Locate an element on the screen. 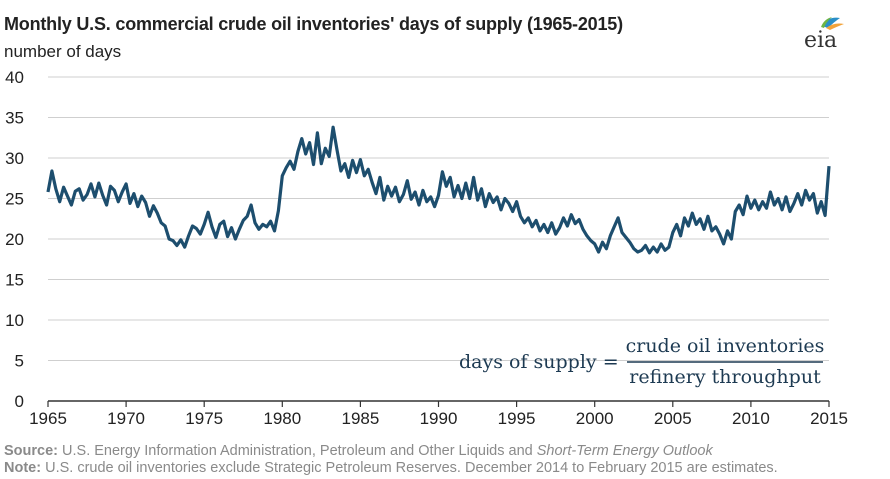 The width and height of the screenshot is (890, 479). x-tick-label: 1965 is located at coordinates (48, 418).